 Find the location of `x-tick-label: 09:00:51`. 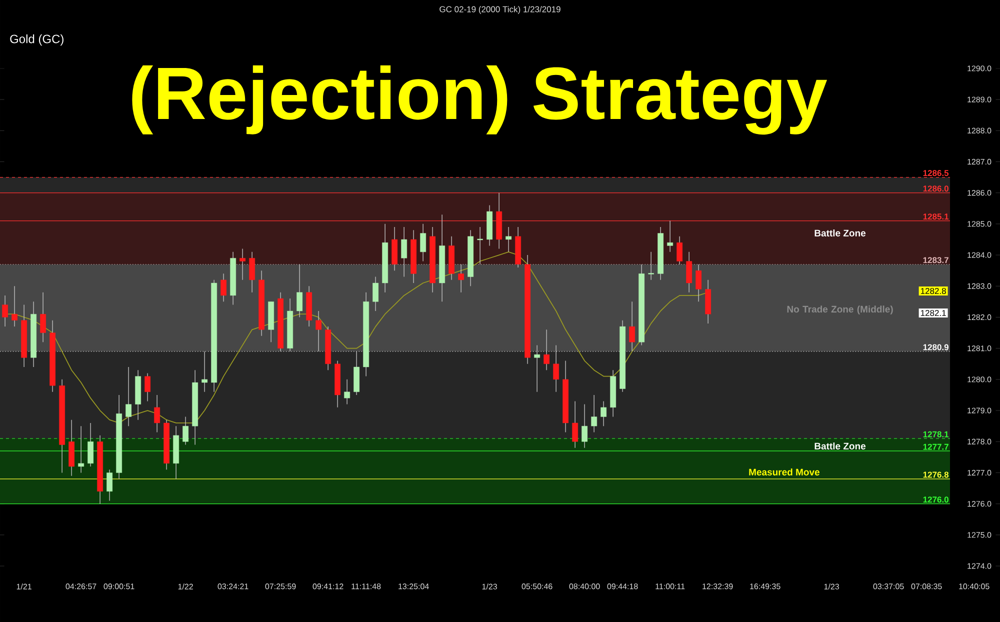

x-tick-label: 09:00:51 is located at coordinates (119, 587).